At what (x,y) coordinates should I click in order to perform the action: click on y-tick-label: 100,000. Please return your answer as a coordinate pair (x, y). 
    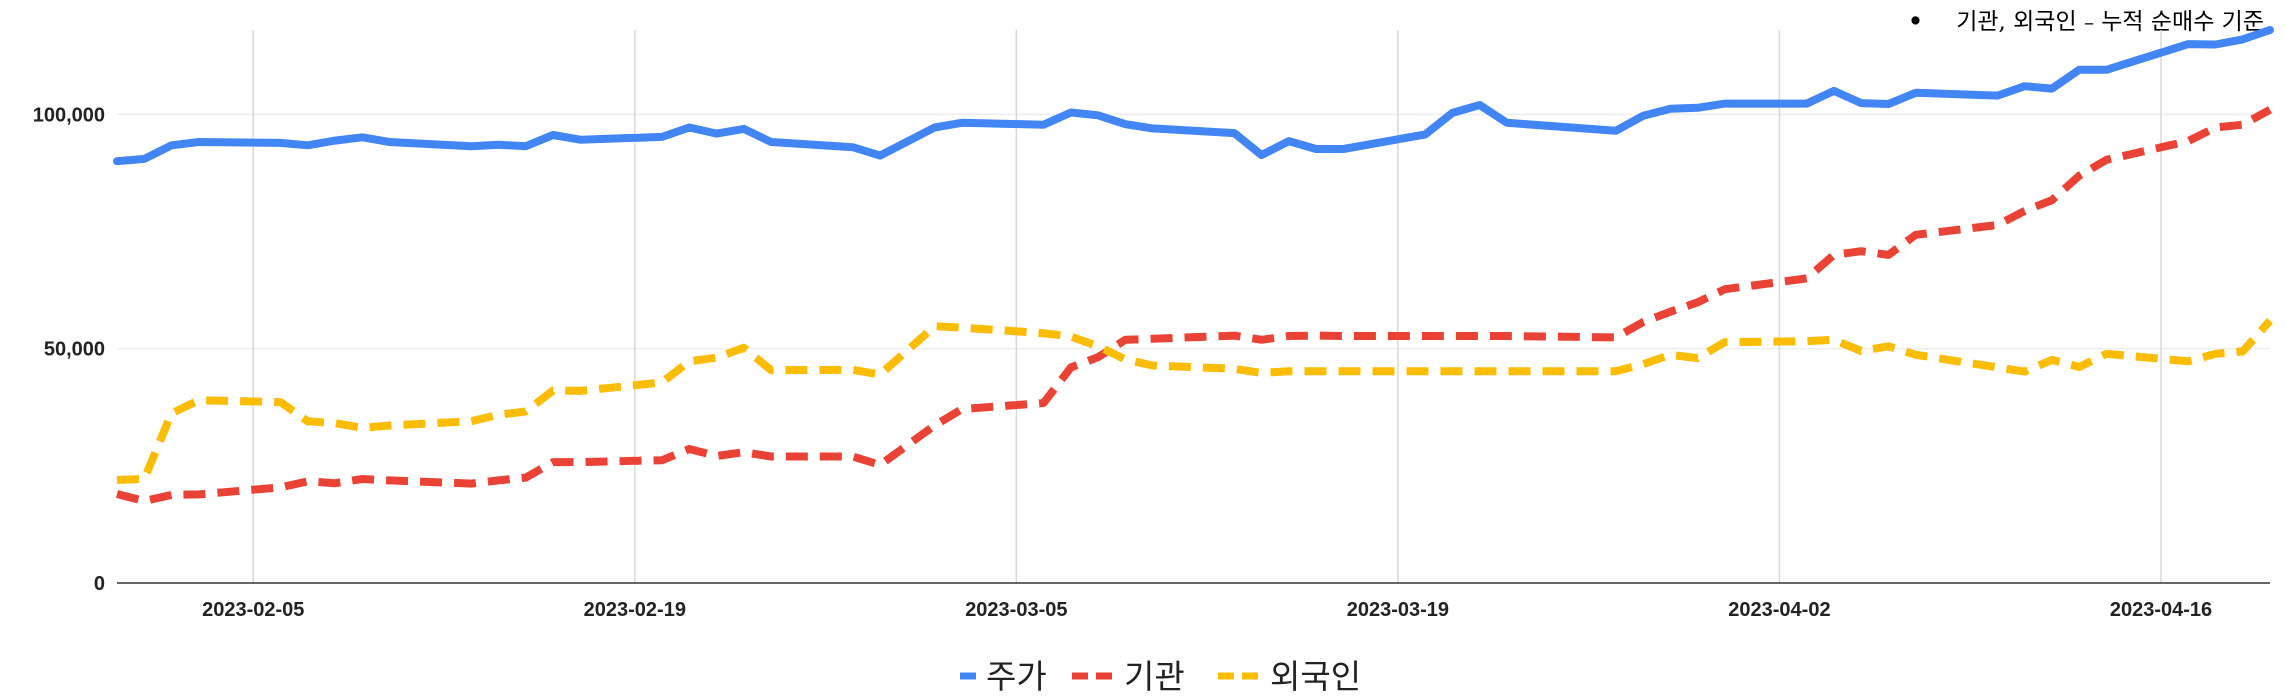
    Looking at the image, I should click on (69, 115).